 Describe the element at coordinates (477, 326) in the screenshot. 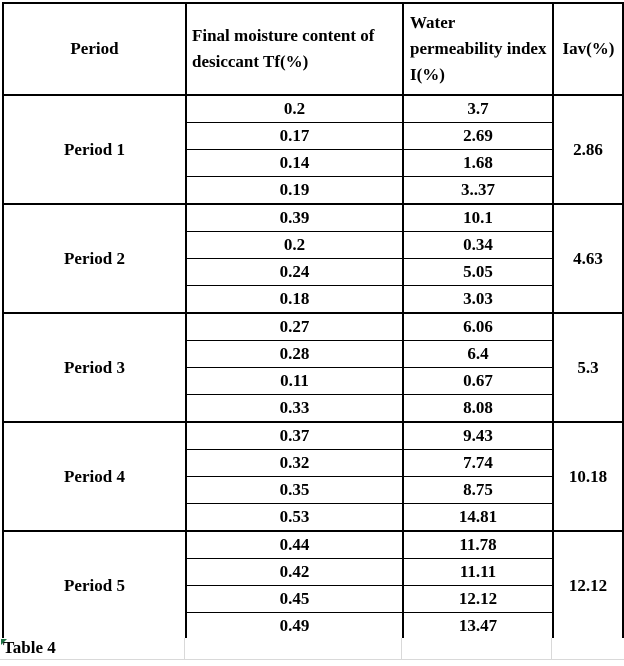

I see `i-value-cell: 6.06` at that location.